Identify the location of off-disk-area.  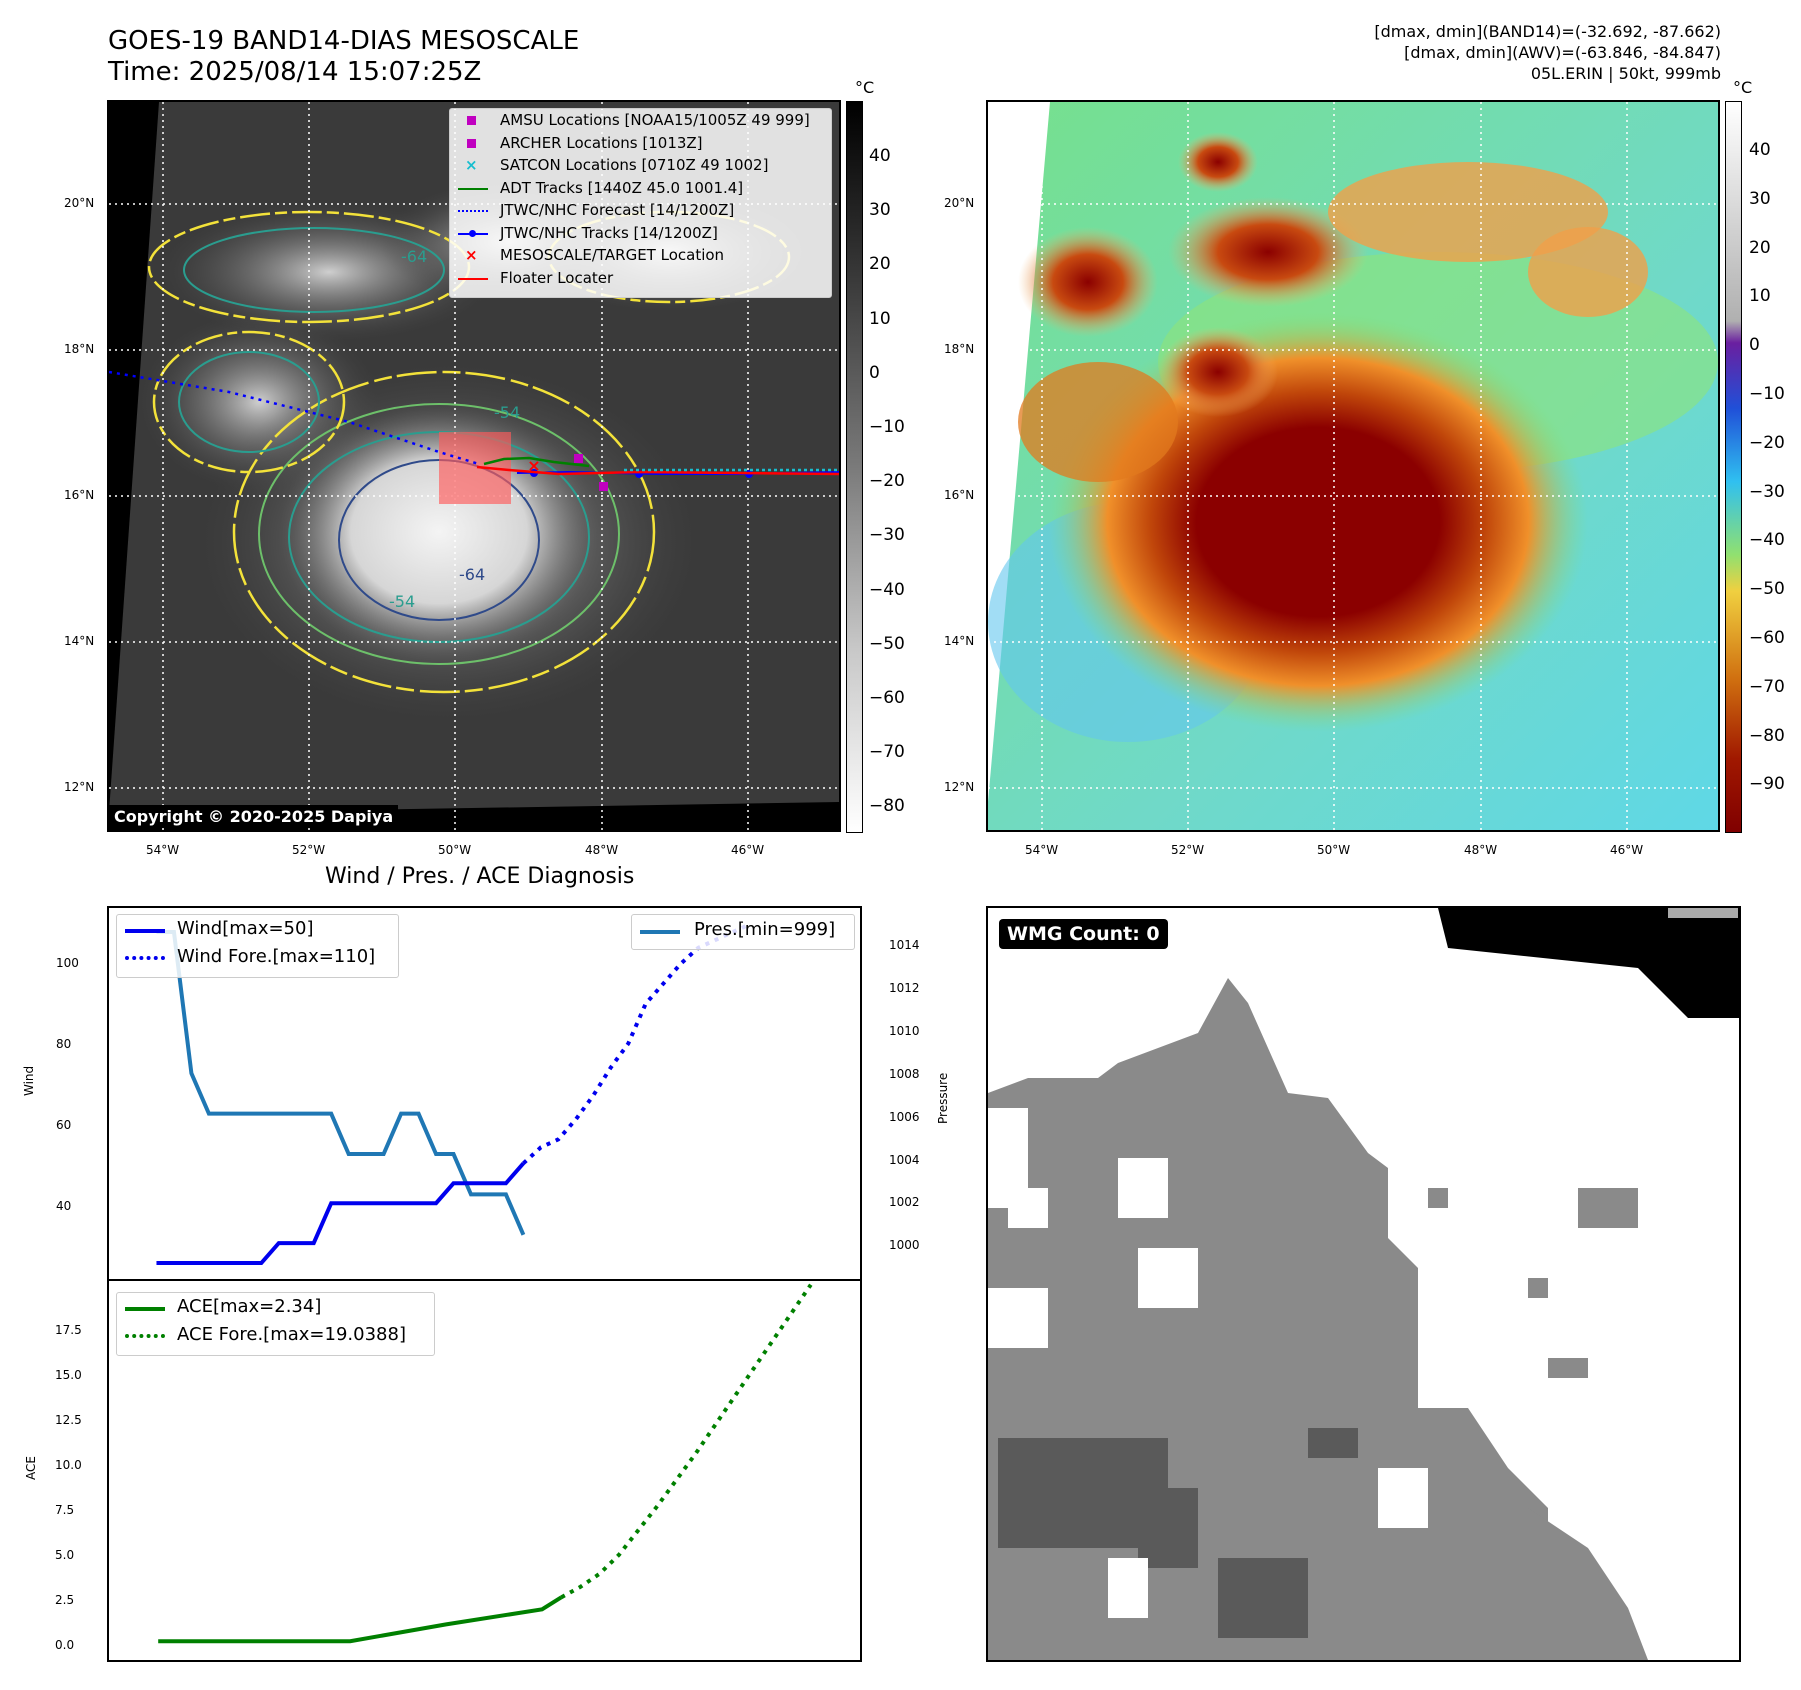
(134, 457).